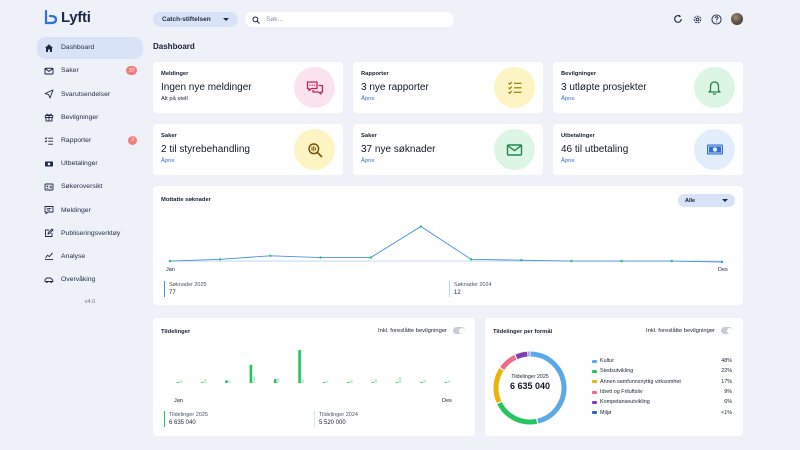 The height and width of the screenshot is (450, 800). What do you see at coordinates (70, 71) in the screenshot?
I see `sidebar-item-label: Saker` at bounding box center [70, 71].